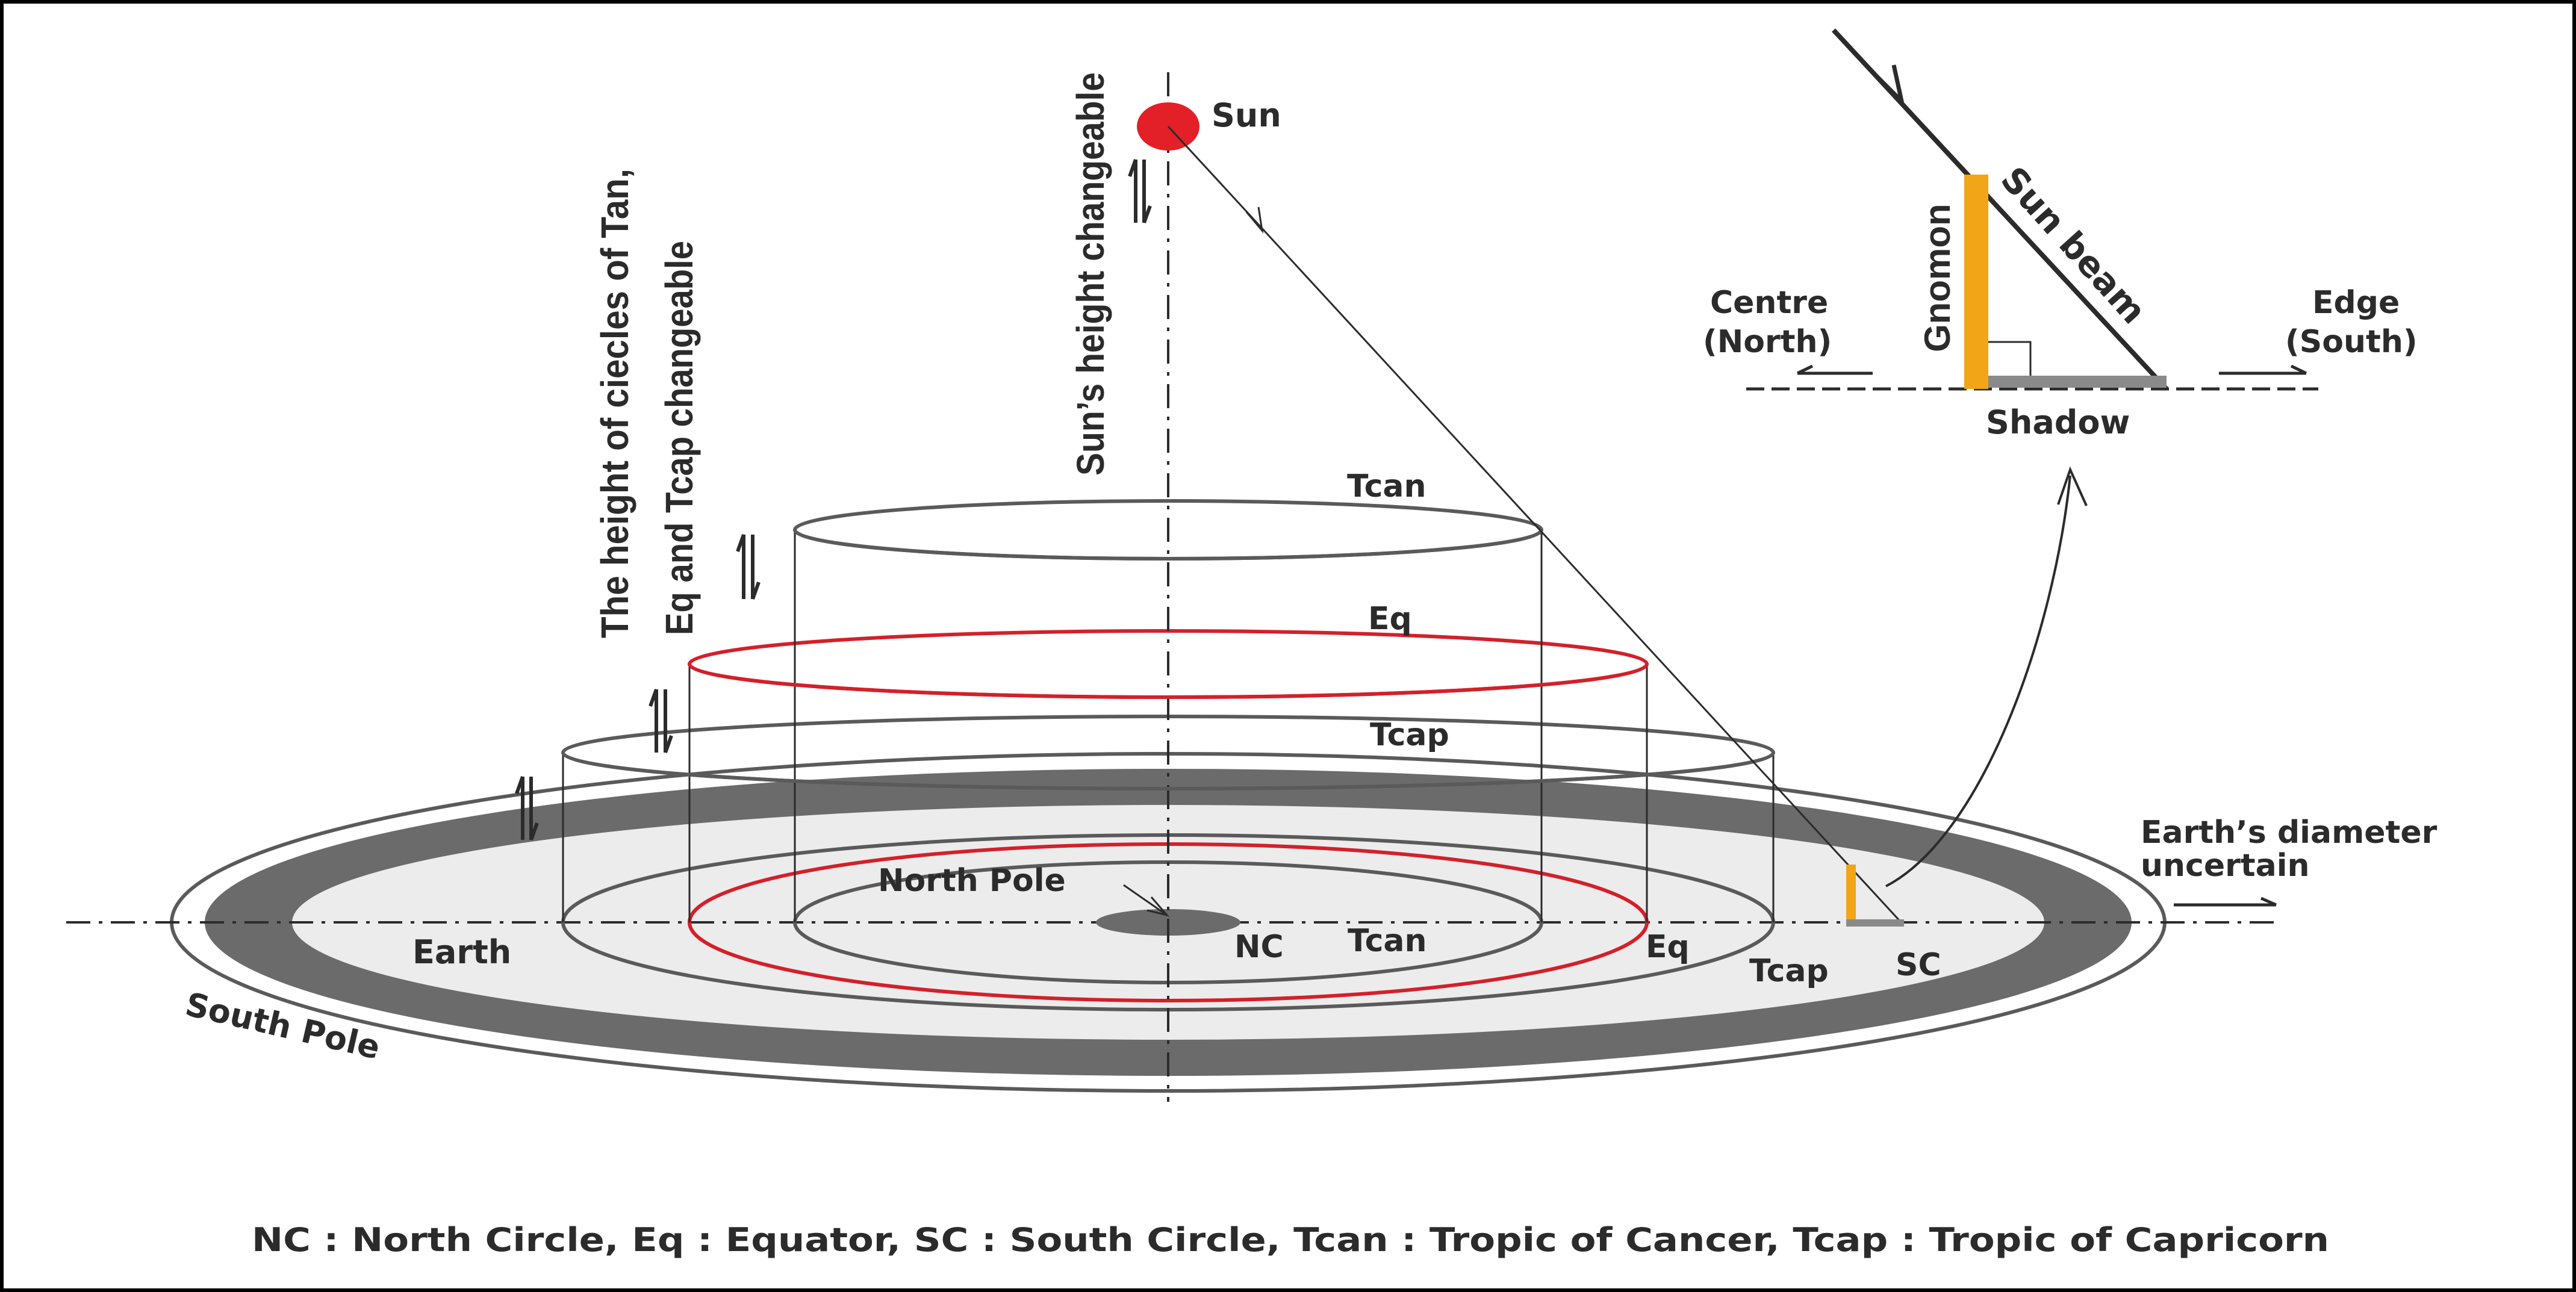  I want to click on eq-upper-label: Eq, so click(1390, 619).